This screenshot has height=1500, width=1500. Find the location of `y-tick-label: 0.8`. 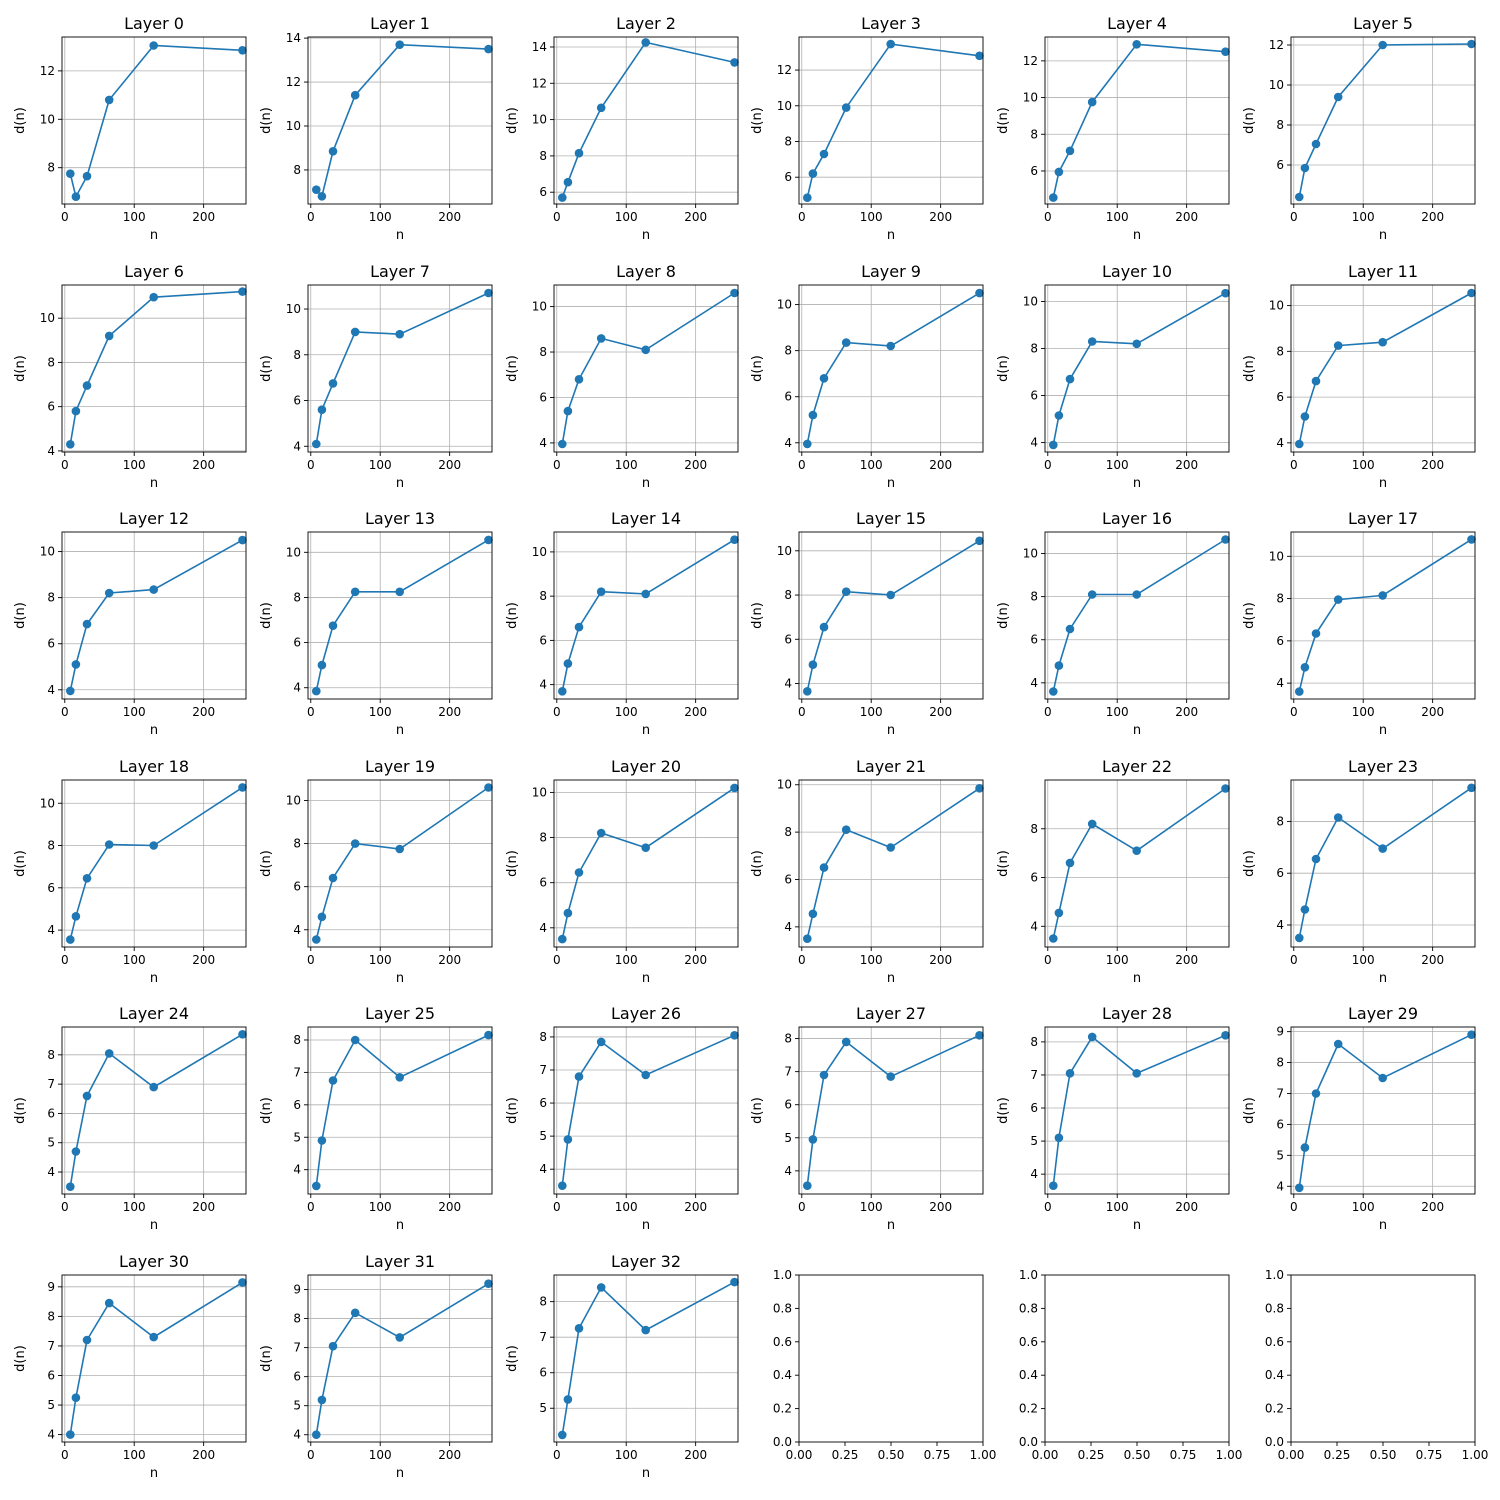

y-tick-label: 0.8 is located at coordinates (1028, 1308).